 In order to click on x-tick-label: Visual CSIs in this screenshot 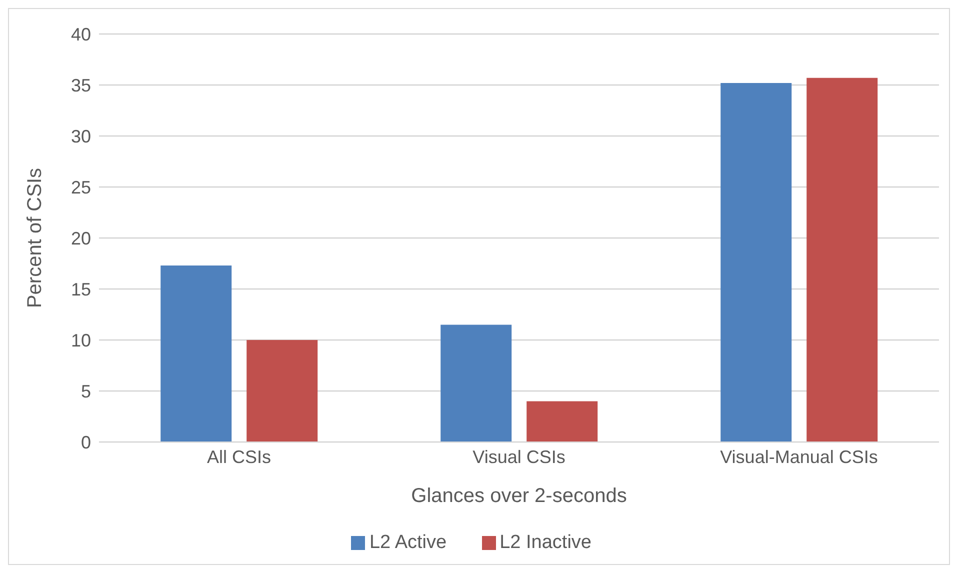, I will do `click(519, 456)`.